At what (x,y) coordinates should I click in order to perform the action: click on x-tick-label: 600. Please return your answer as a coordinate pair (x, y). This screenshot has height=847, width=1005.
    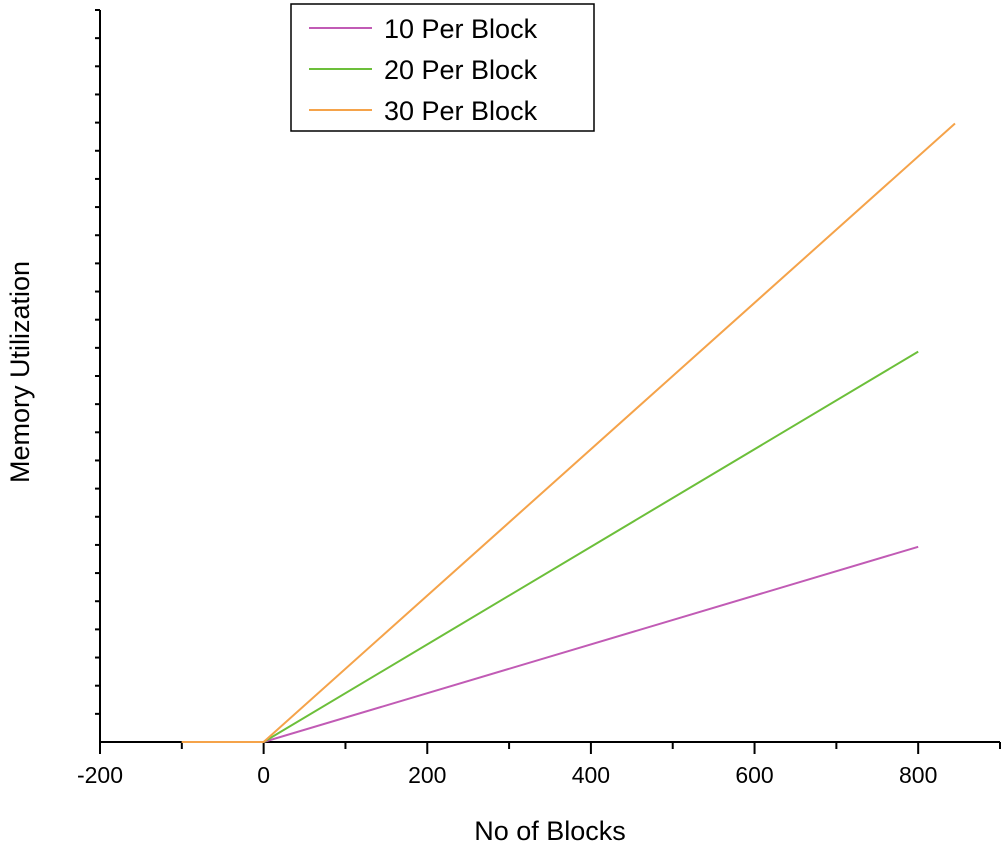
    Looking at the image, I should click on (754, 775).